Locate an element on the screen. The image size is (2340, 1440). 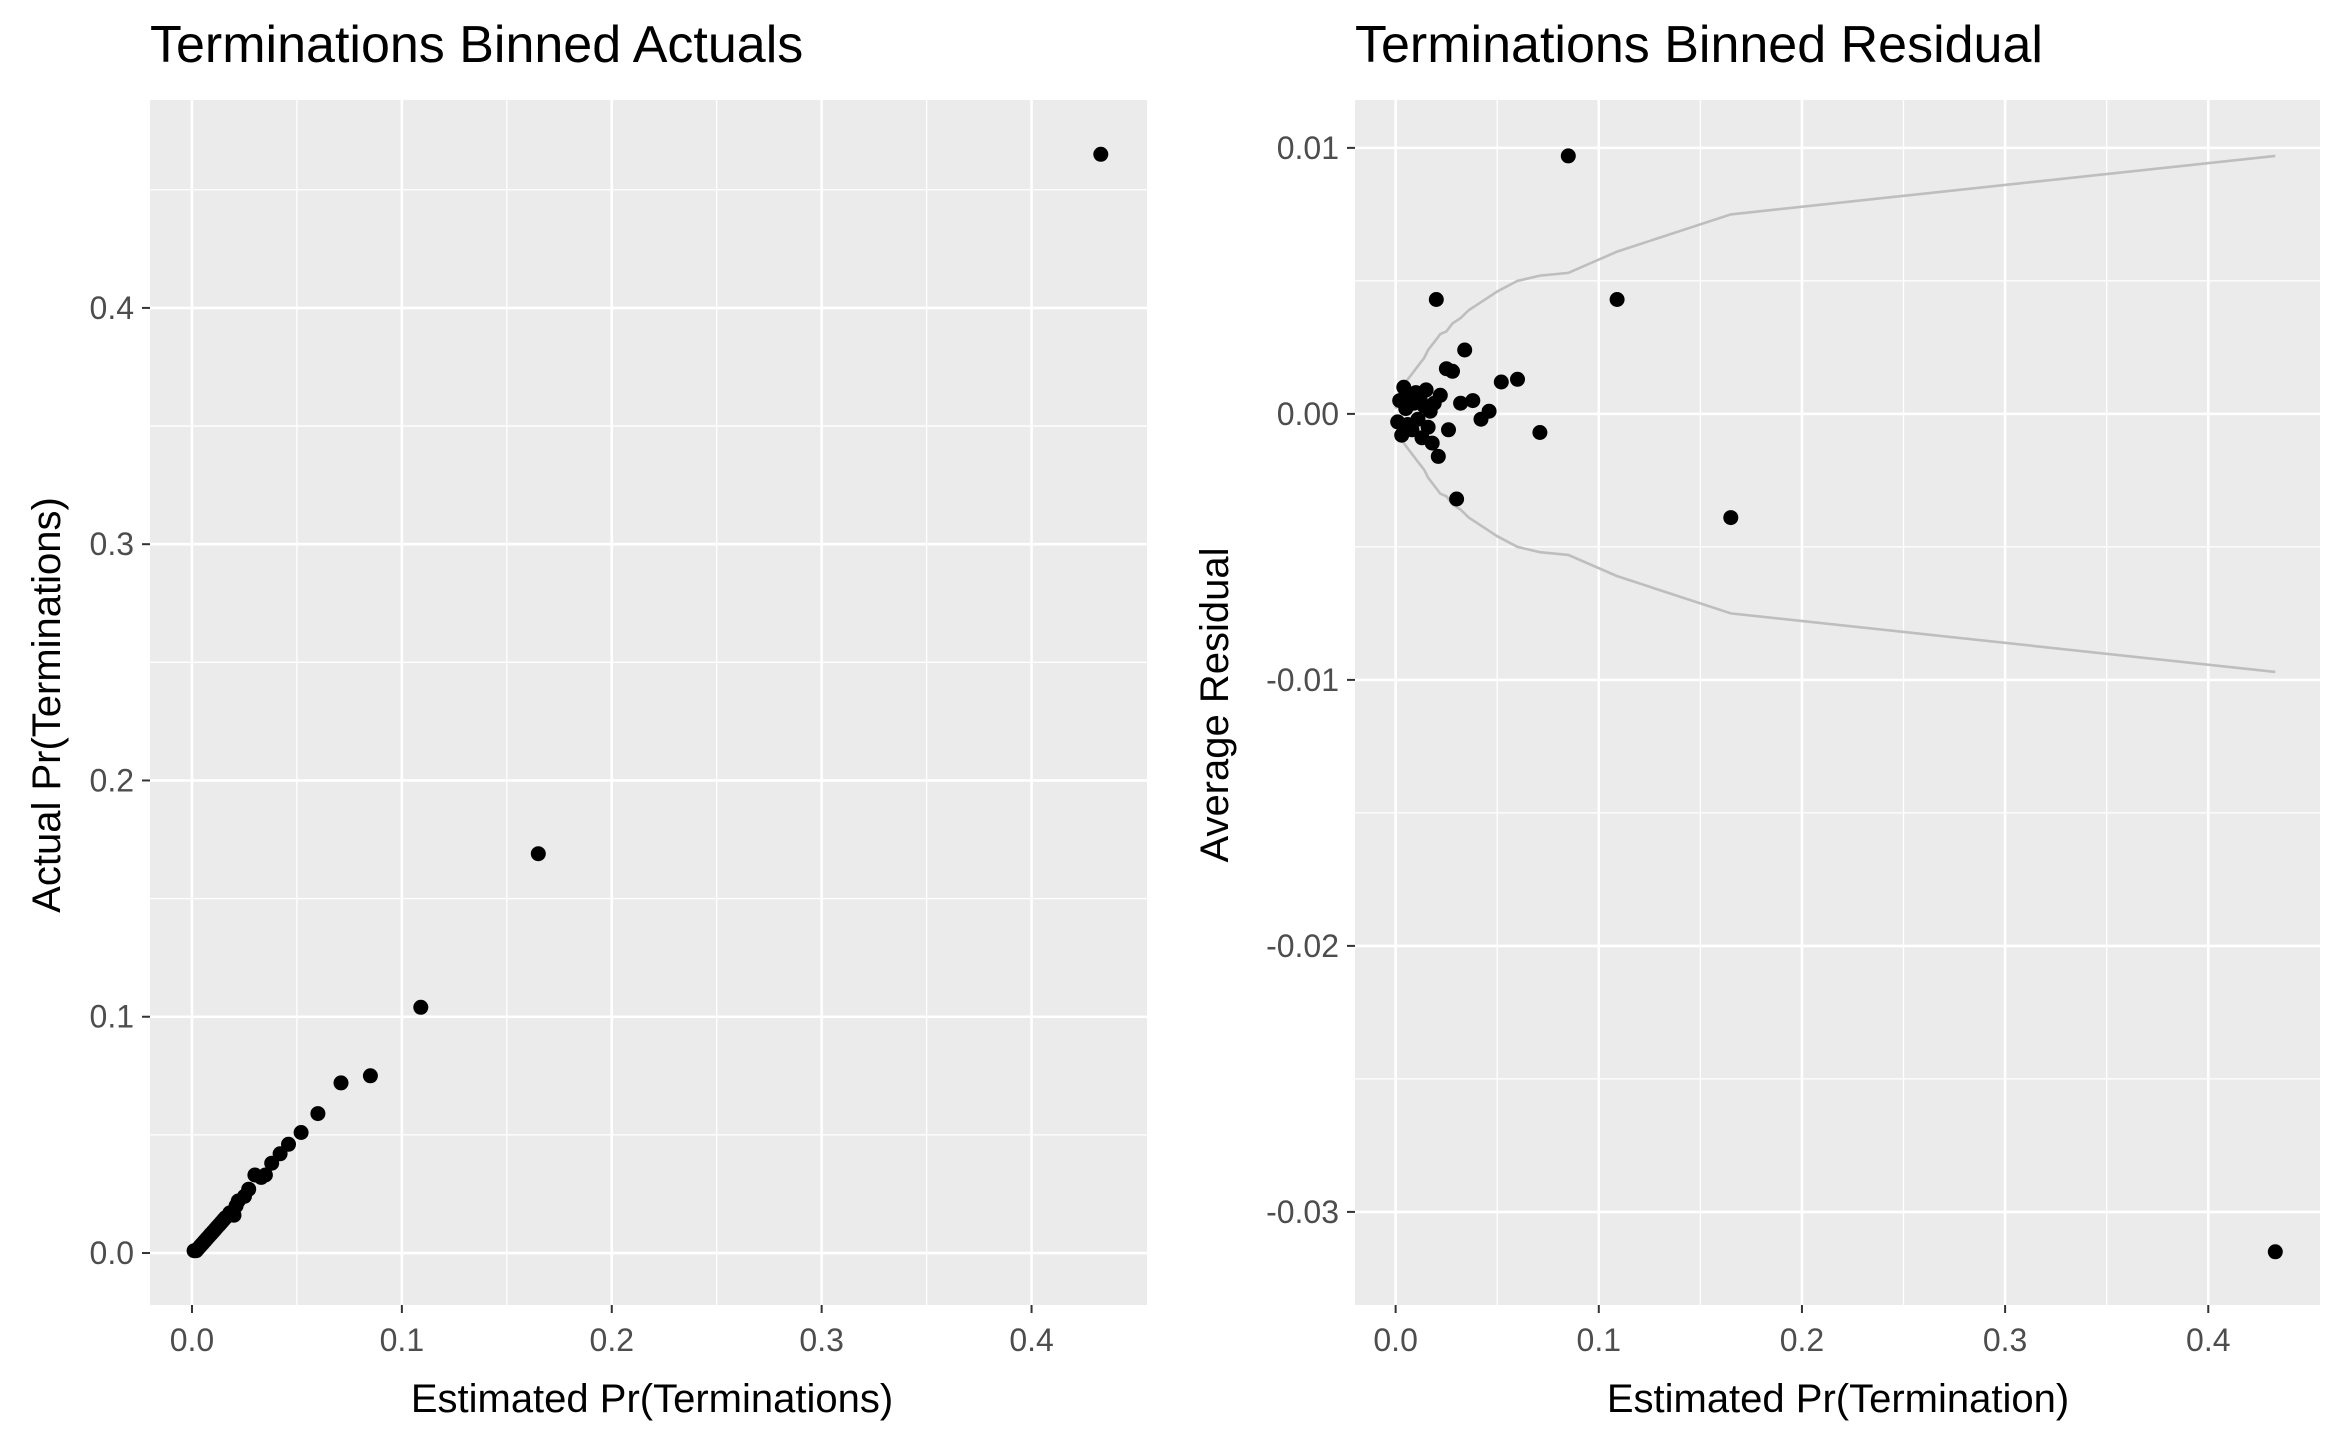
actuals-x-ticks: 0.0 0.1 0.2 0.3 0.4 is located at coordinates (612, 1331).